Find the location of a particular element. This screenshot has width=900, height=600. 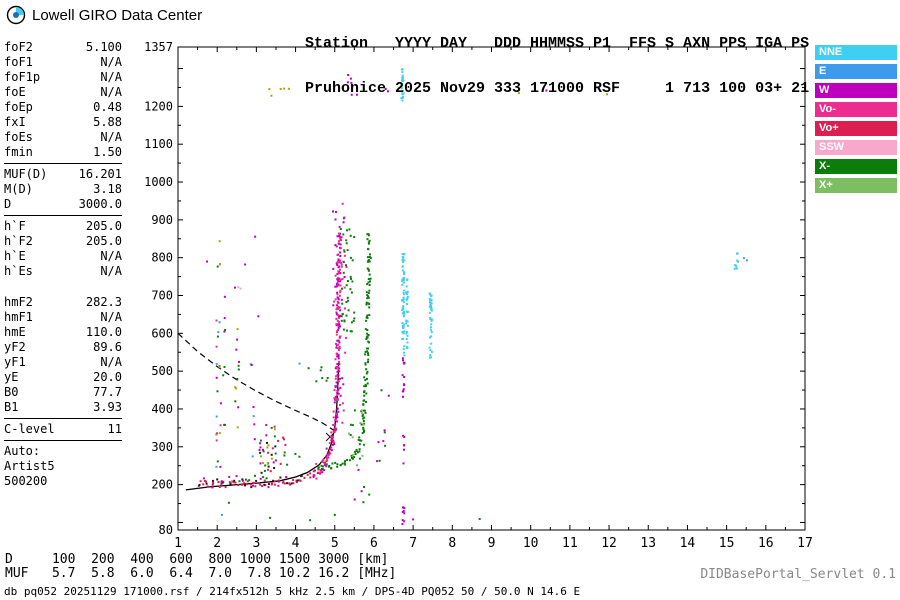

legend-item-vo: Vo- is located at coordinates (856, 109).